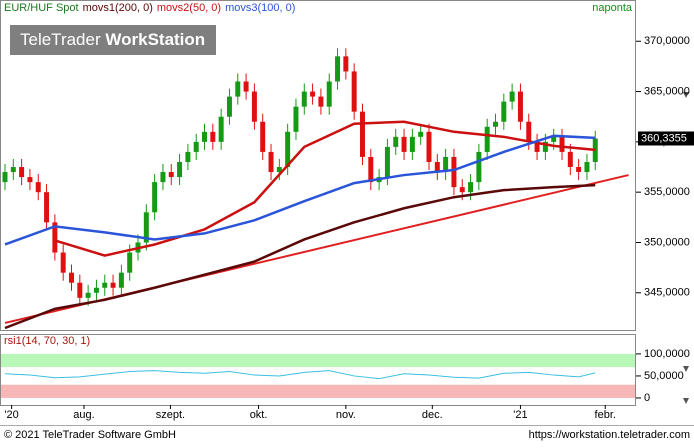 Image resolution: width=694 pixels, height=448 pixels. Describe the element at coordinates (346, 415) in the screenshot. I see `x-tick-label: nov.` at that location.